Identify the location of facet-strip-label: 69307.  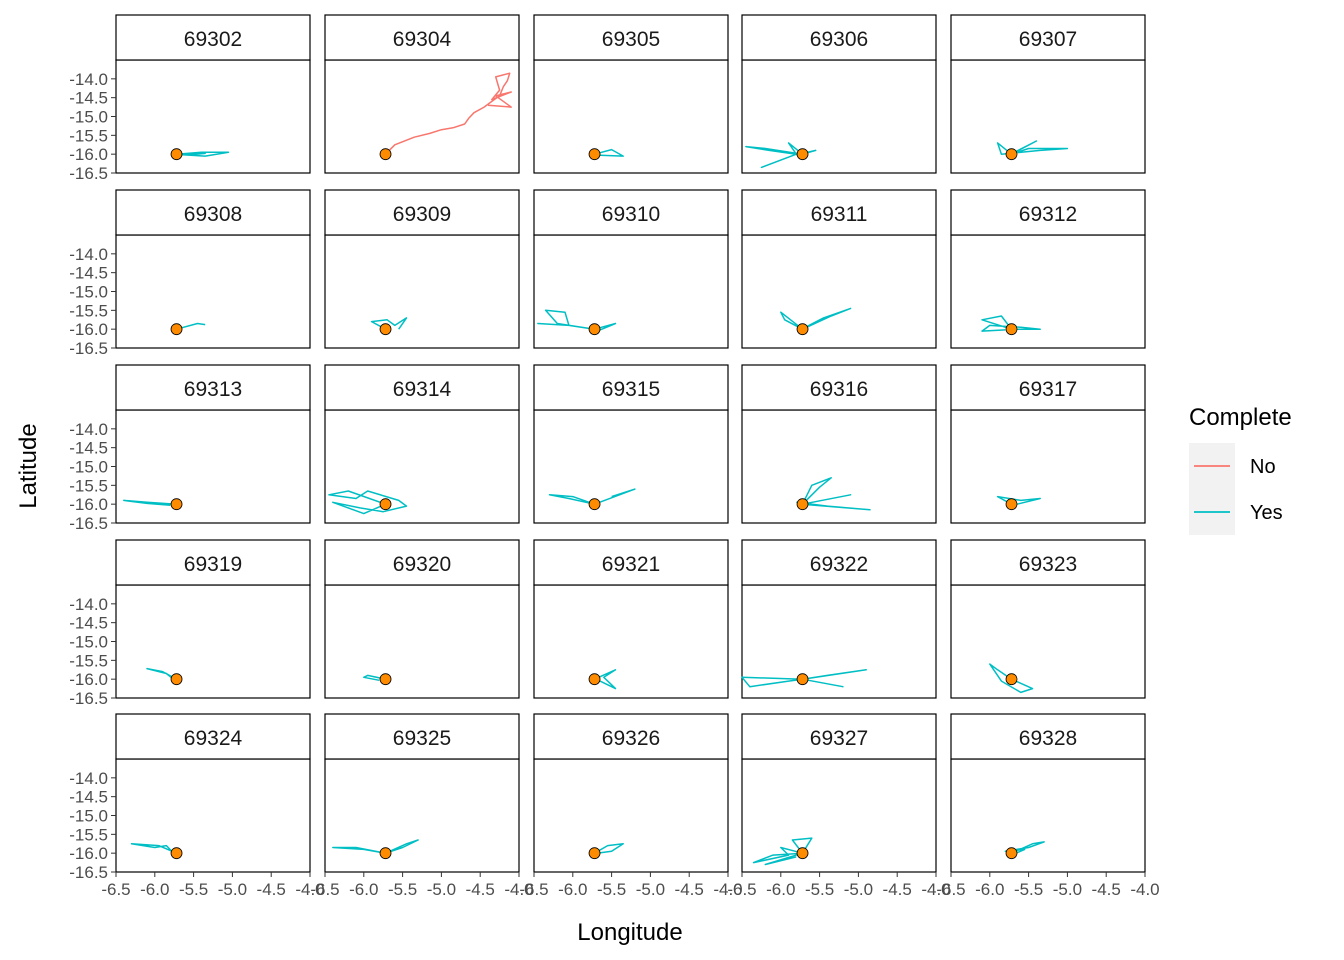
(1048, 39).